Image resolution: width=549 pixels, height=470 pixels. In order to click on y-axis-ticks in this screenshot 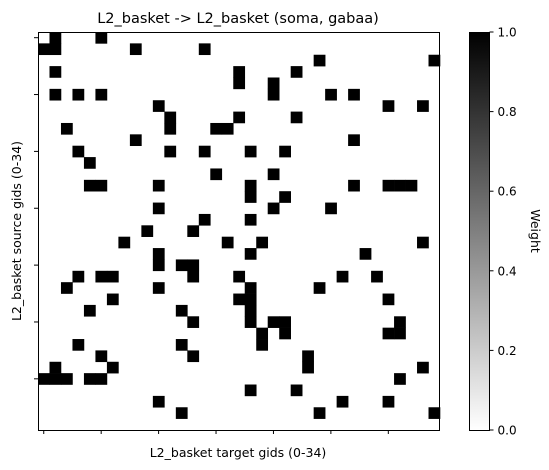, I will do `click(36, 208)`.